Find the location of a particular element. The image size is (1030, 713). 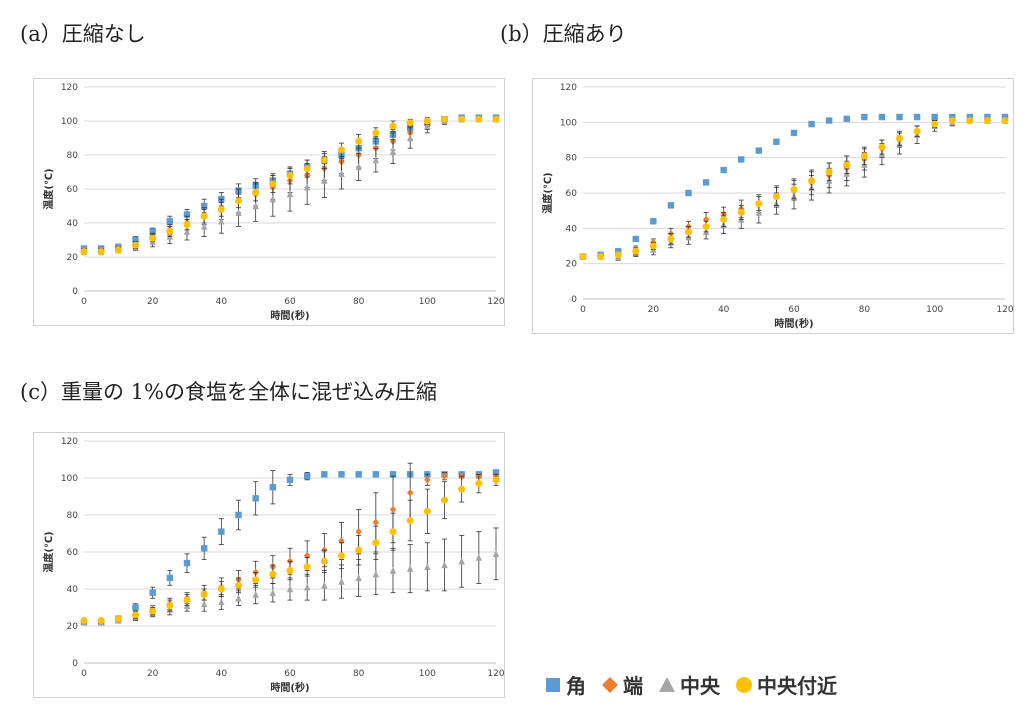

legend-item-hashi: 端 is located at coordinates (621, 684).